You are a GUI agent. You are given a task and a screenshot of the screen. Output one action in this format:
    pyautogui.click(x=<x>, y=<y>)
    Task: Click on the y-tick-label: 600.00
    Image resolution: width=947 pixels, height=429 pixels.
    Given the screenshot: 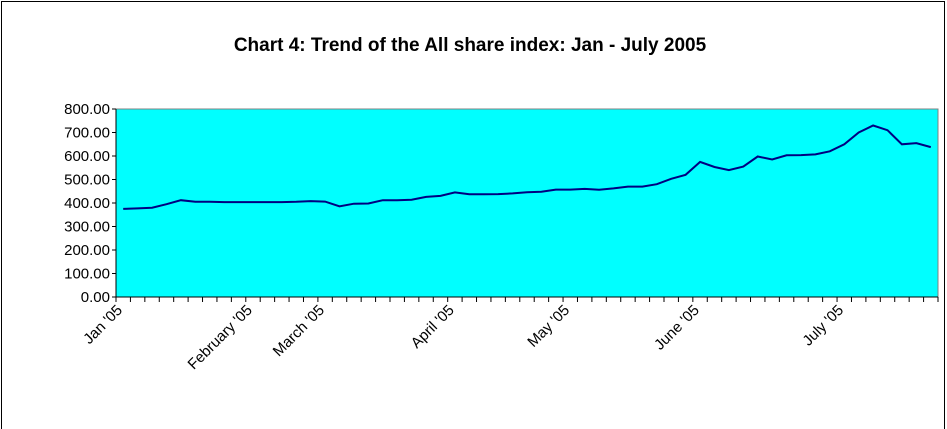 What is the action you would take?
    pyautogui.click(x=87, y=156)
    